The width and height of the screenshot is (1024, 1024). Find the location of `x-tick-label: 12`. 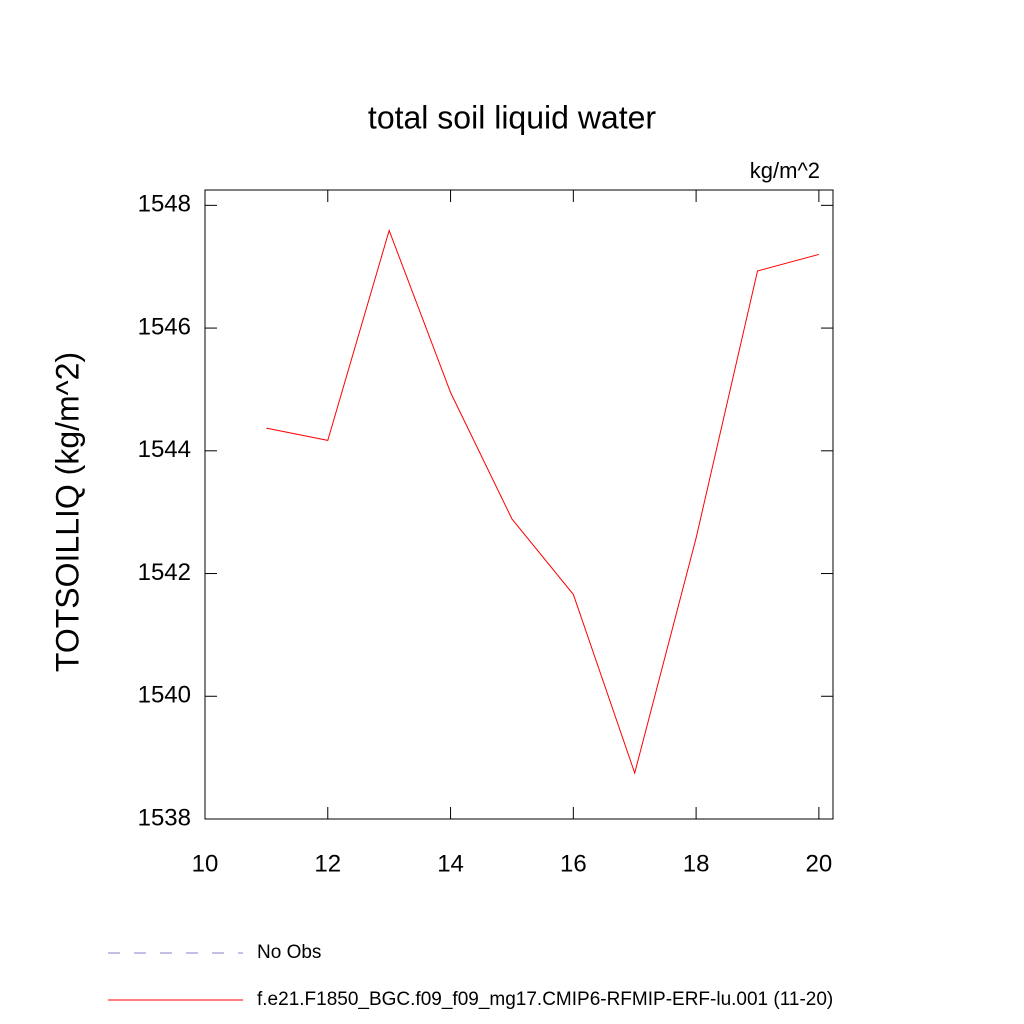

x-tick-label: 12 is located at coordinates (327, 863).